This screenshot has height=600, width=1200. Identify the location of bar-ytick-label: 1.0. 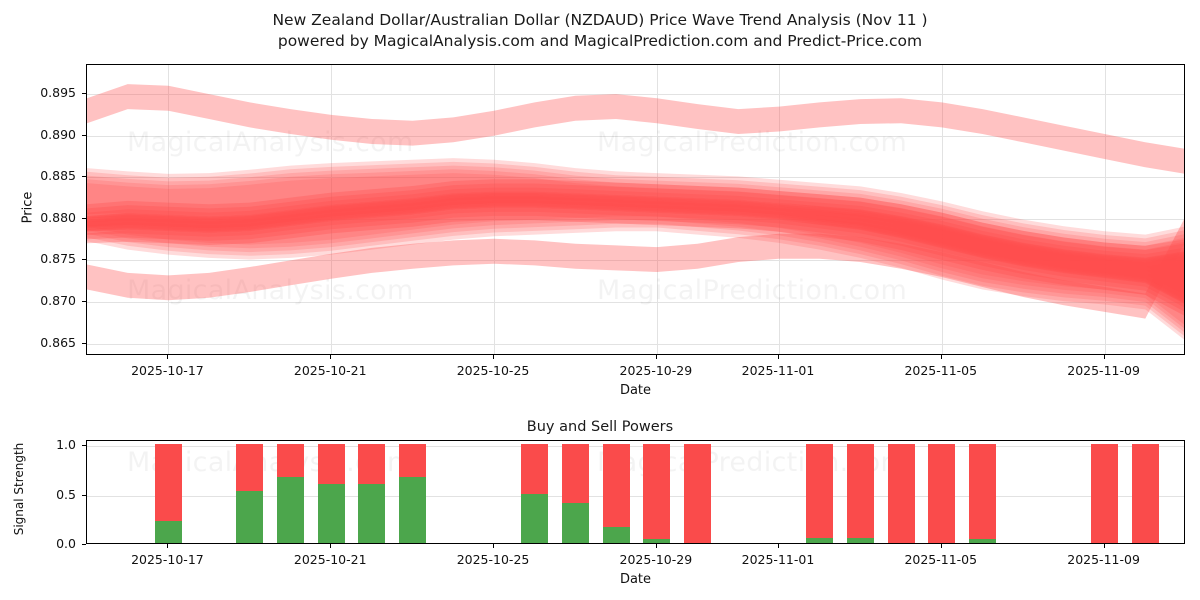
(66, 444).